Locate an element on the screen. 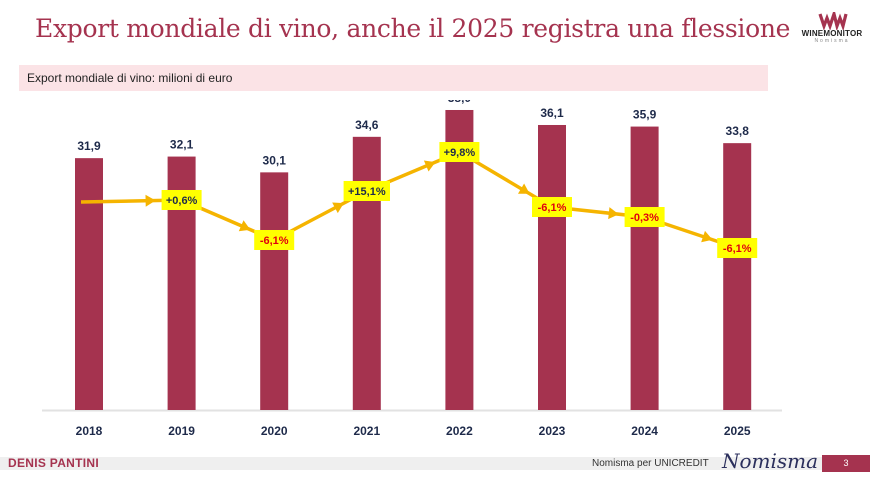 The height and width of the screenshot is (489, 870). bar-2018 is located at coordinates (89, 284).